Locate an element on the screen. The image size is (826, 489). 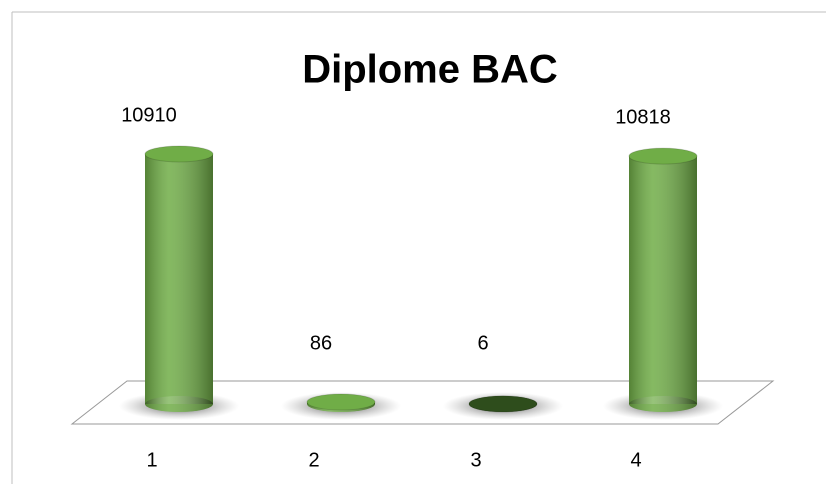
x-tick-label: 1 is located at coordinates (151, 460).